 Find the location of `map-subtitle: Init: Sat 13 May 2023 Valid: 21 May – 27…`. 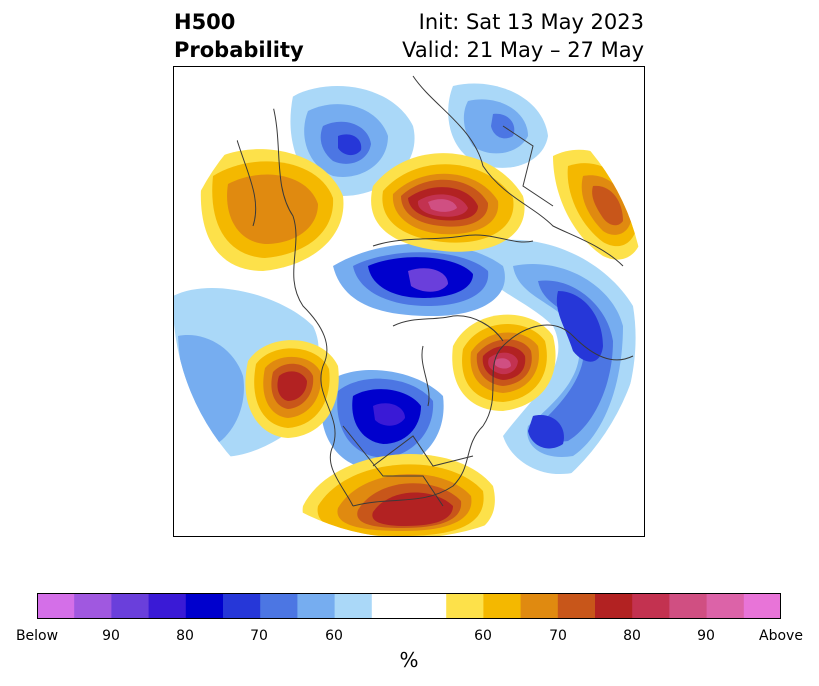

map-subtitle: Init: Sat 13 May 2023 Valid: 21 May – 27… is located at coordinates (523, 36).